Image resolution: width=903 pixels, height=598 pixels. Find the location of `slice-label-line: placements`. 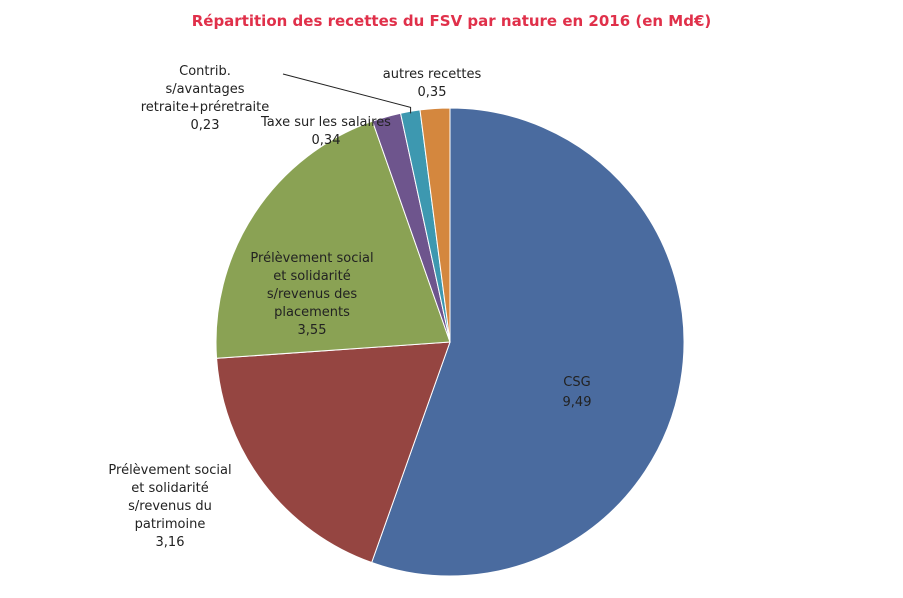

slice-label-line: placements is located at coordinates (312, 312).